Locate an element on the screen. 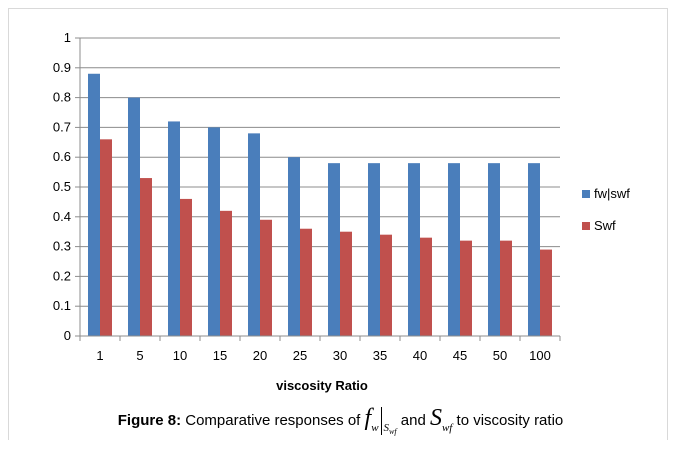 This screenshot has width=681, height=450. caption-text-after: to viscosity ratio is located at coordinates (510, 420).